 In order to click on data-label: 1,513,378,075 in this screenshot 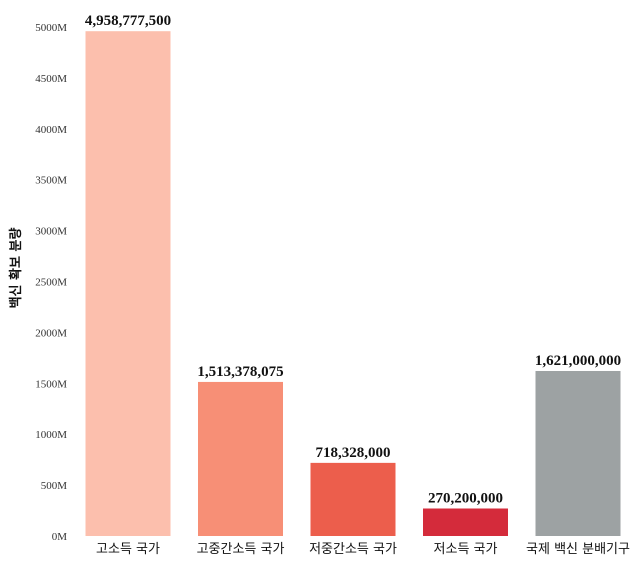, I will do `click(240, 372)`.